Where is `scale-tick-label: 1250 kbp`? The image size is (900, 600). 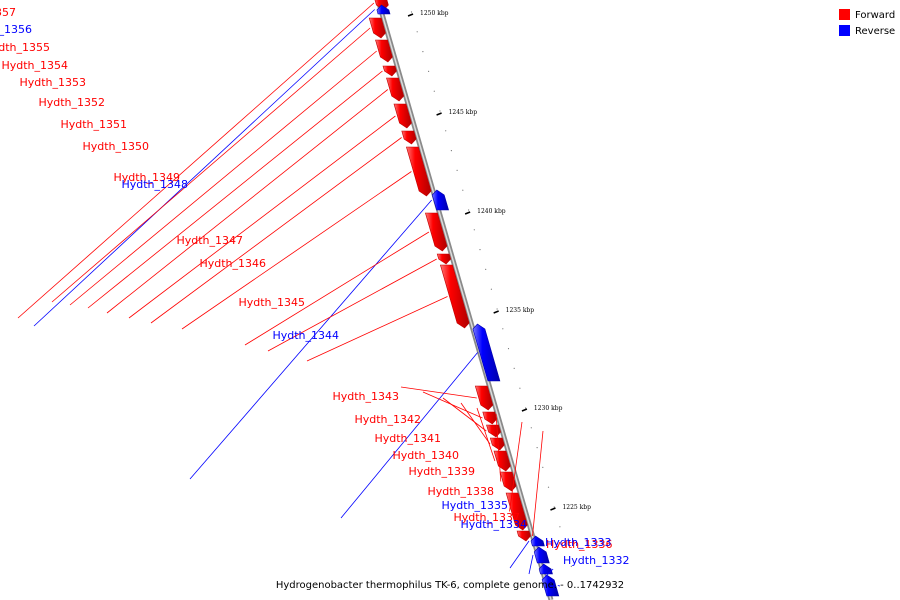
scale-tick-label: 1250 kbp is located at coordinates (434, 13).